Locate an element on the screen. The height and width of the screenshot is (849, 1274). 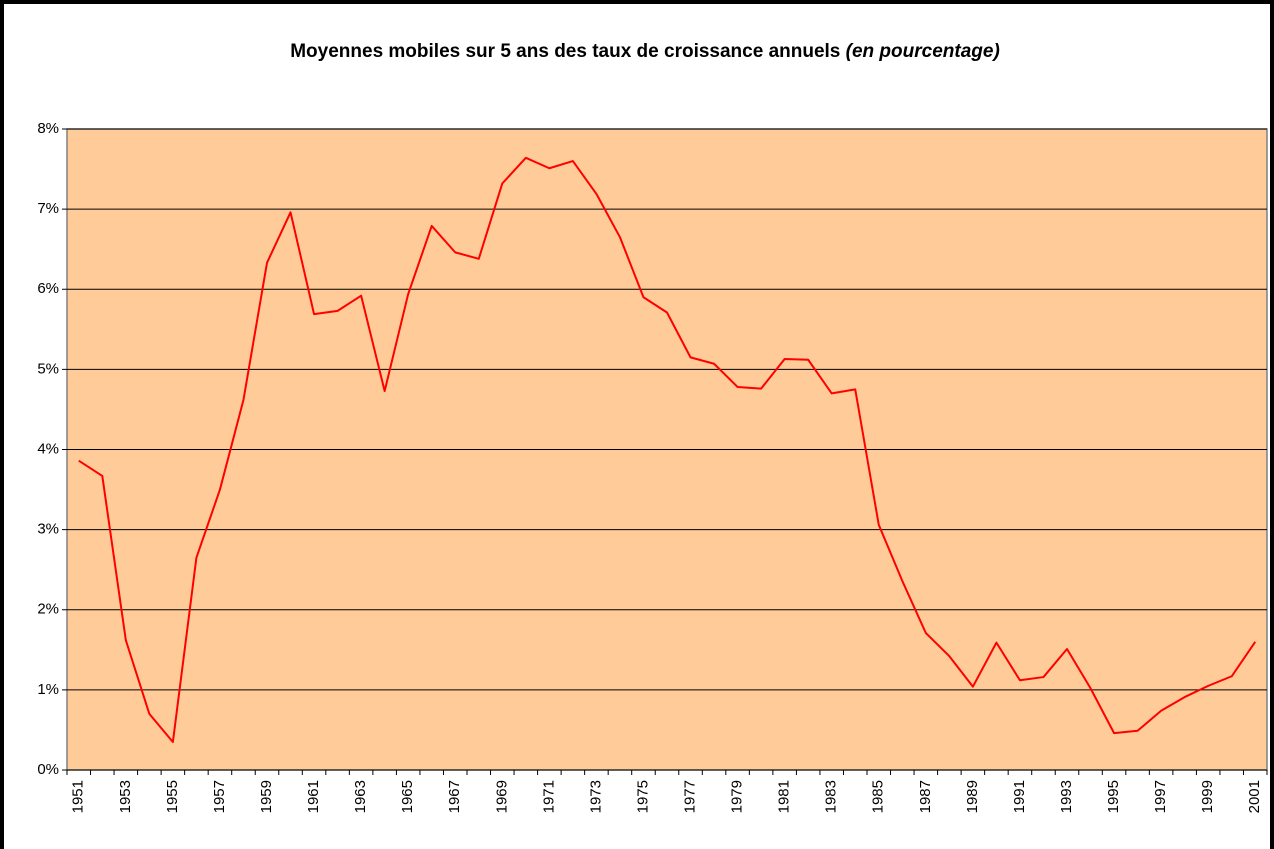
x-tick-label: 1975 is located at coordinates (642, 796).